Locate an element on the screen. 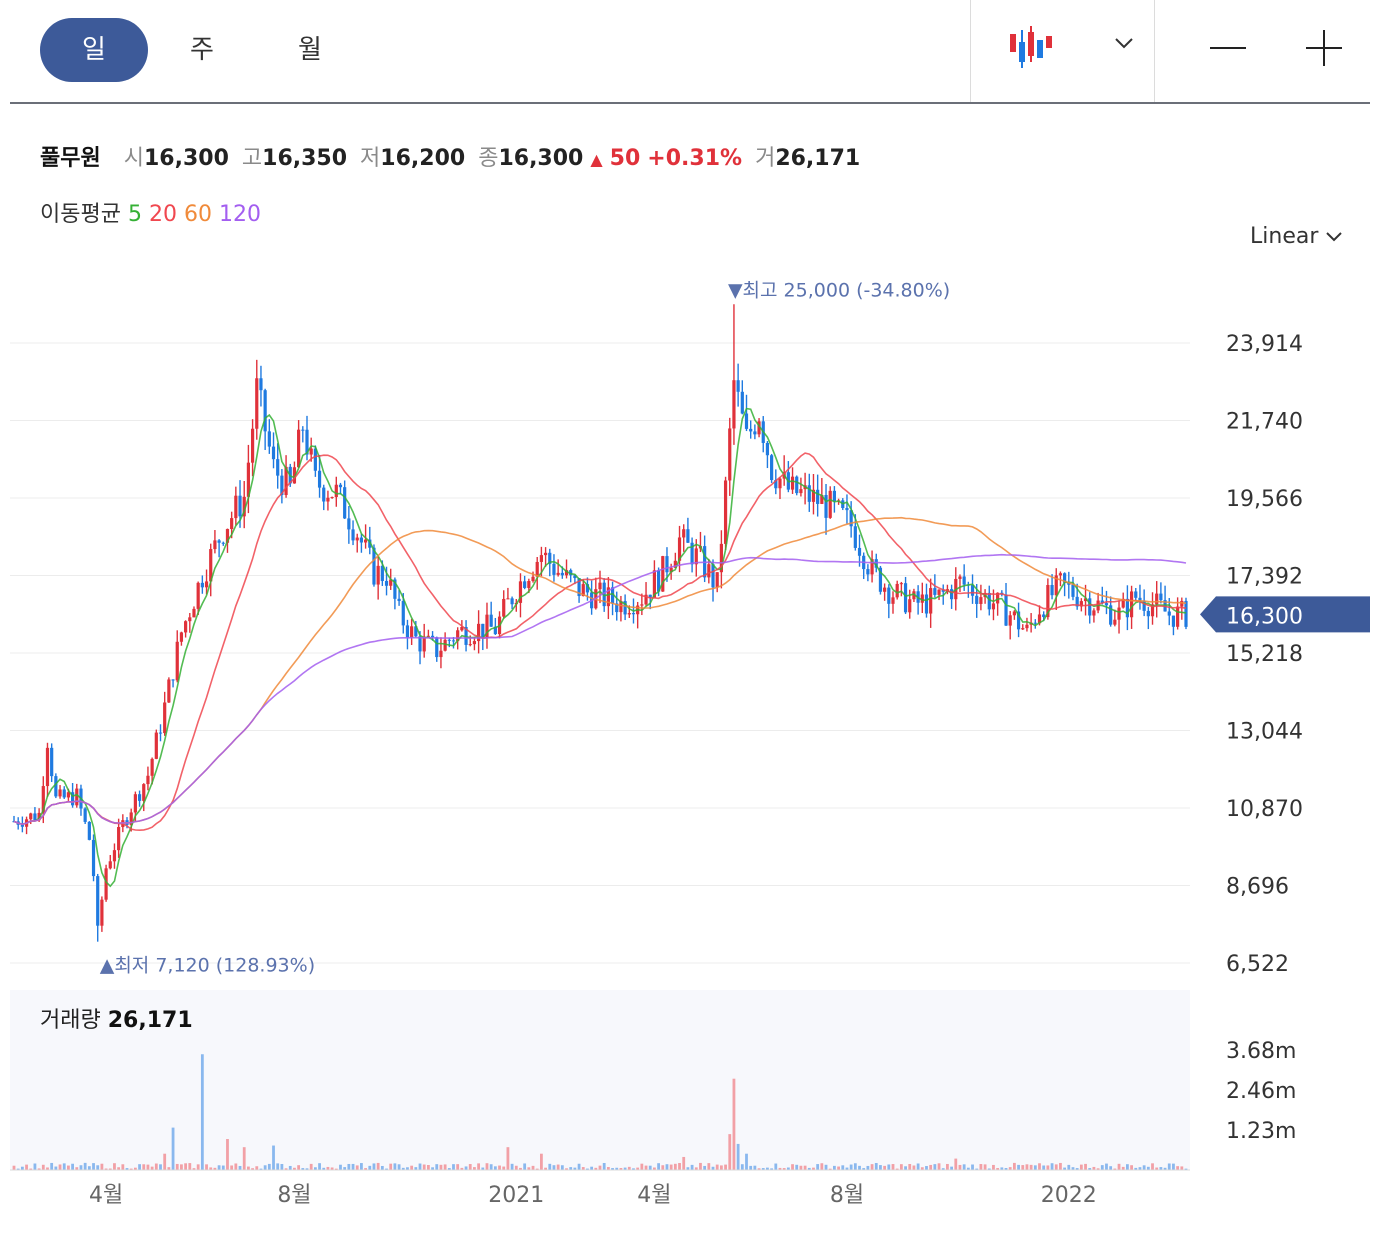  ma-label: 이동평균 is located at coordinates (80, 214).